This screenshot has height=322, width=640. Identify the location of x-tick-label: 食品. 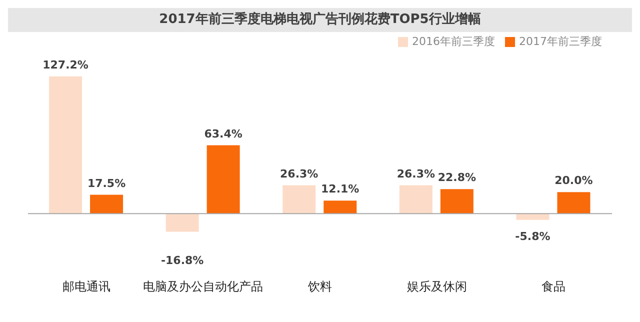
(554, 287).